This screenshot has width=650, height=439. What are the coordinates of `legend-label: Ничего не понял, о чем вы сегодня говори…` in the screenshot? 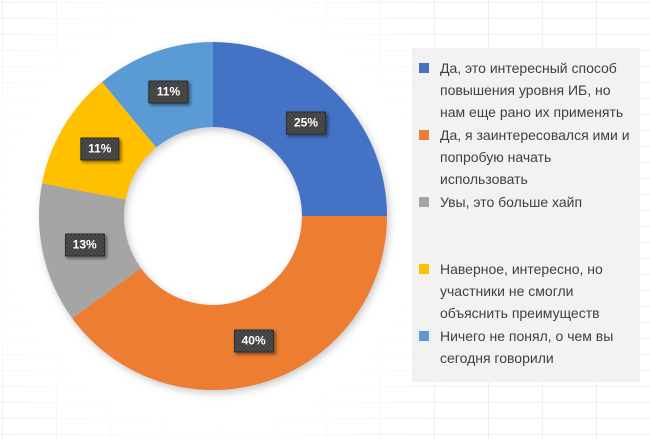 It's located at (527, 347).